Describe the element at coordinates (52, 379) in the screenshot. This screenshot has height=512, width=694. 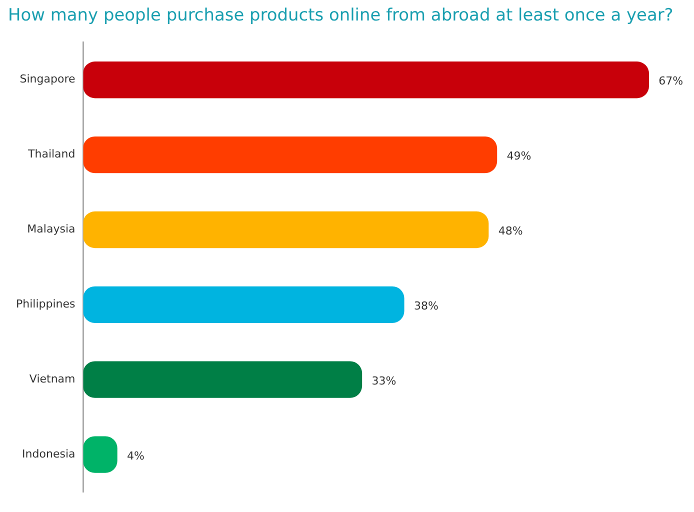
I see `y-tick-label: Vietnam` at that location.